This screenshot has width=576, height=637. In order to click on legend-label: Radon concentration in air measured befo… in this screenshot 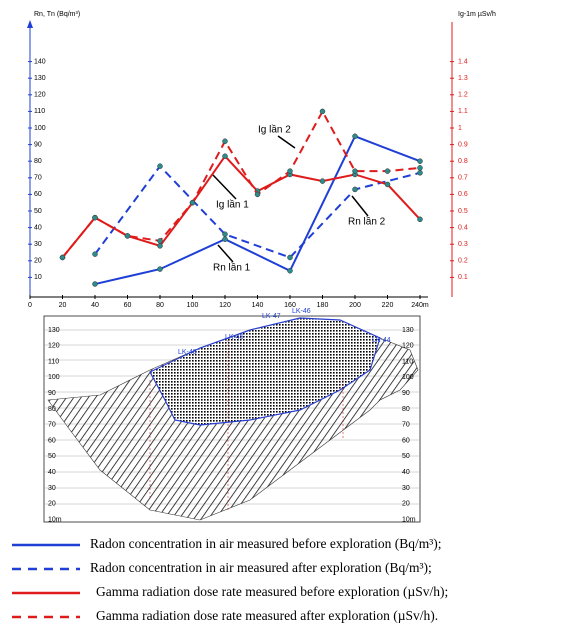, I will do `click(266, 543)`.